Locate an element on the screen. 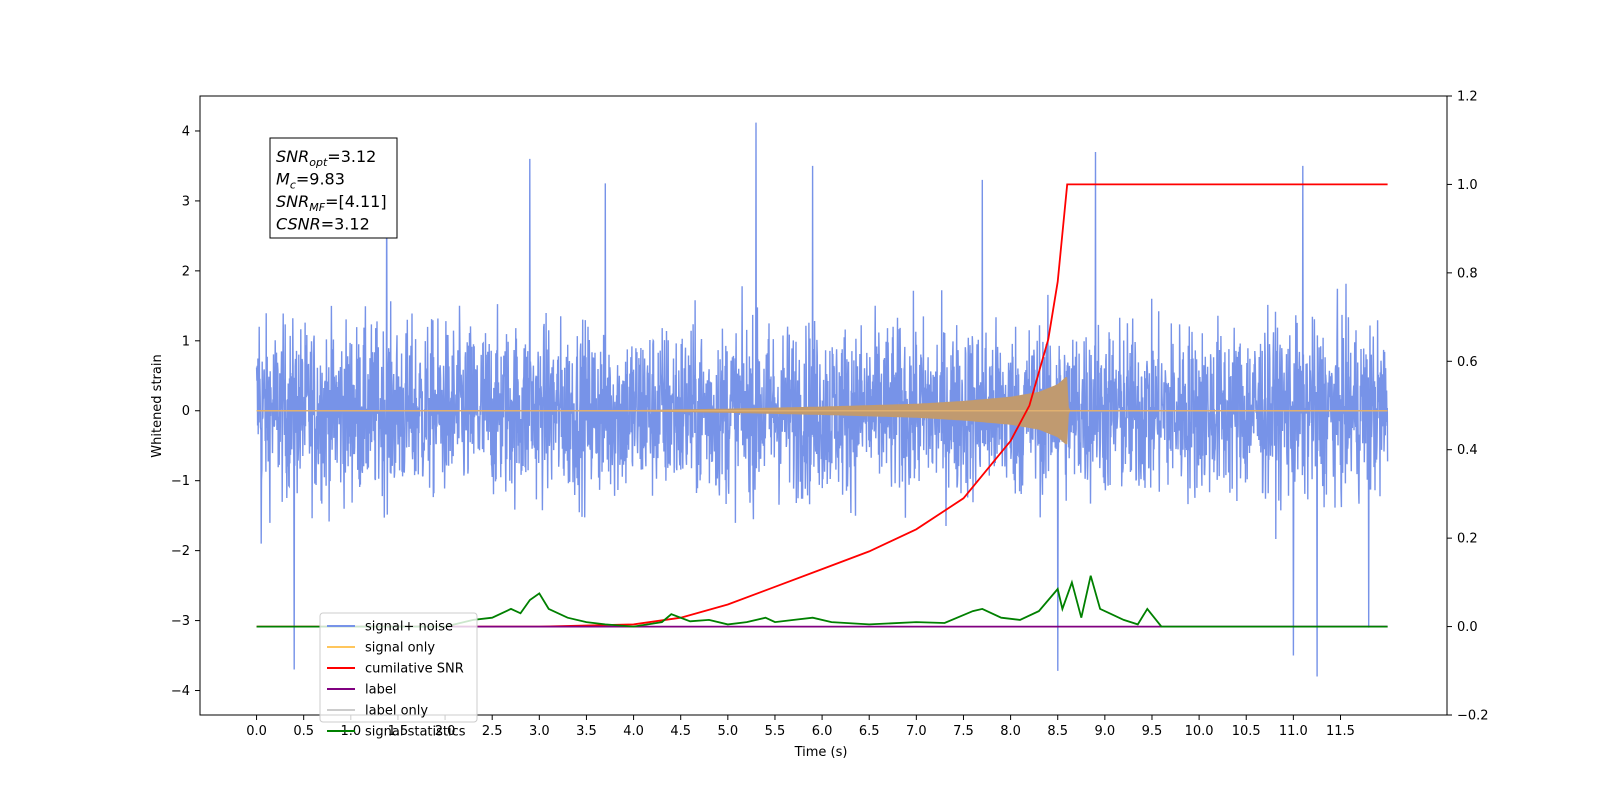 This screenshot has height=800, width=1600. x-tick-label: 3.5 is located at coordinates (586, 731).